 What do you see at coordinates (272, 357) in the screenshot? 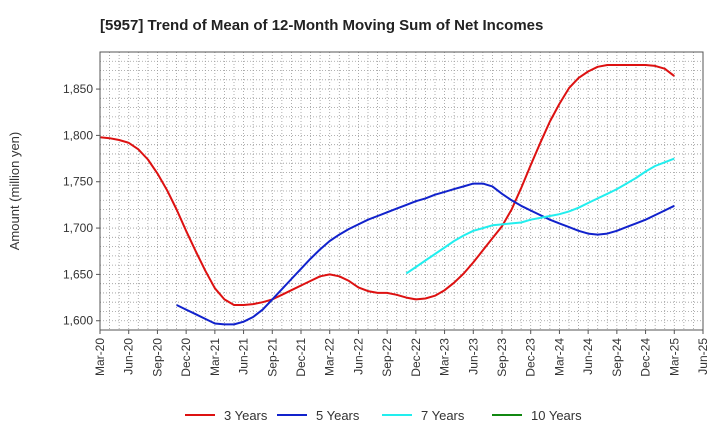
I see `x-tick-label: Sep-21` at bounding box center [272, 357].